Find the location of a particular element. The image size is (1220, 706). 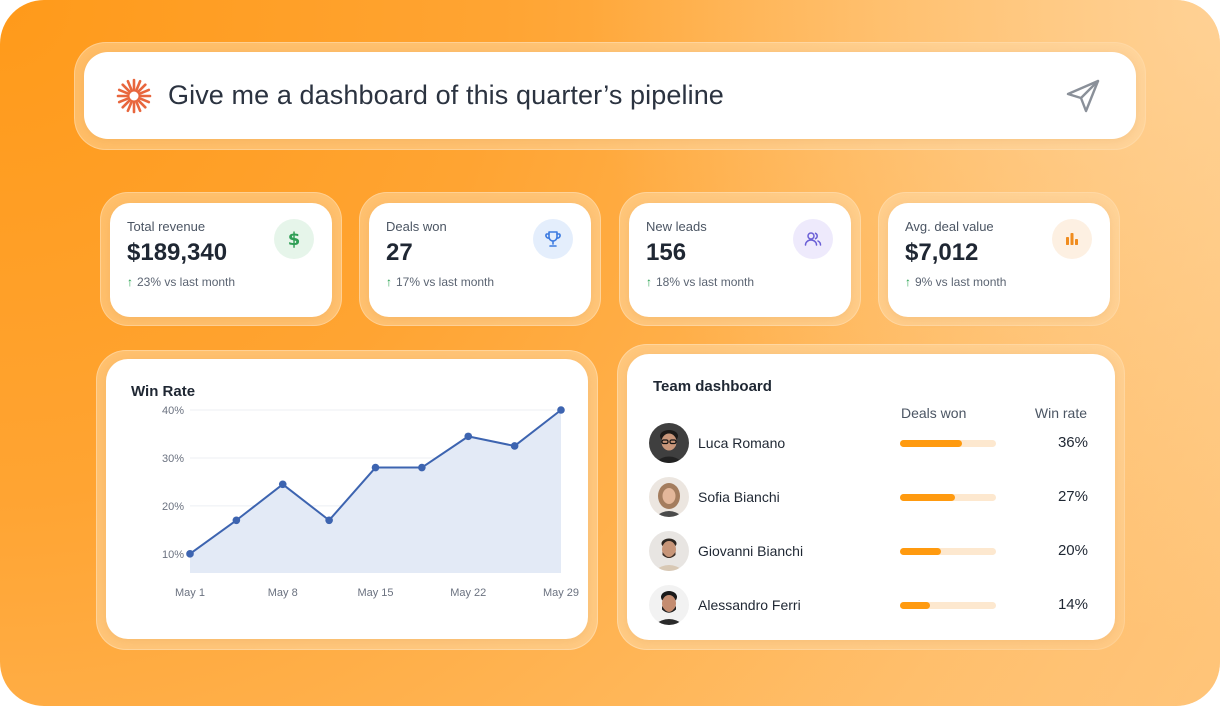

column-header-win-rate: Win rate is located at coordinates (1060, 413).